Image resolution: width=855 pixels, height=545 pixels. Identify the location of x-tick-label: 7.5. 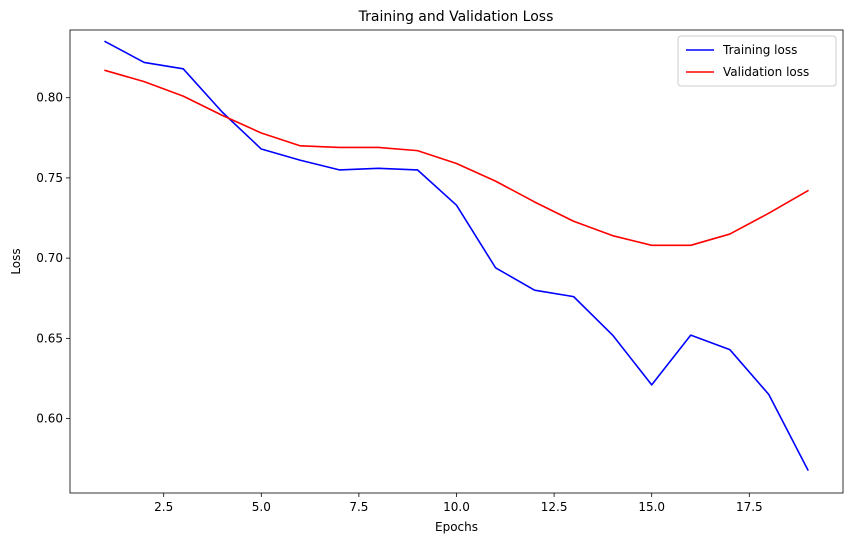
(358, 507).